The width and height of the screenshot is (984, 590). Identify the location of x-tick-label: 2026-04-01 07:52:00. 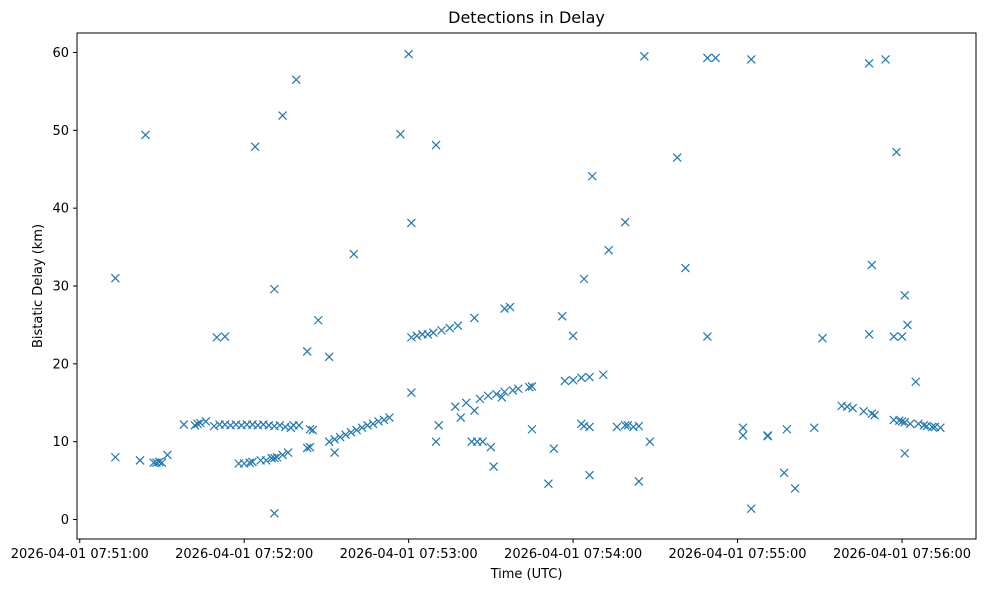
(244, 554).